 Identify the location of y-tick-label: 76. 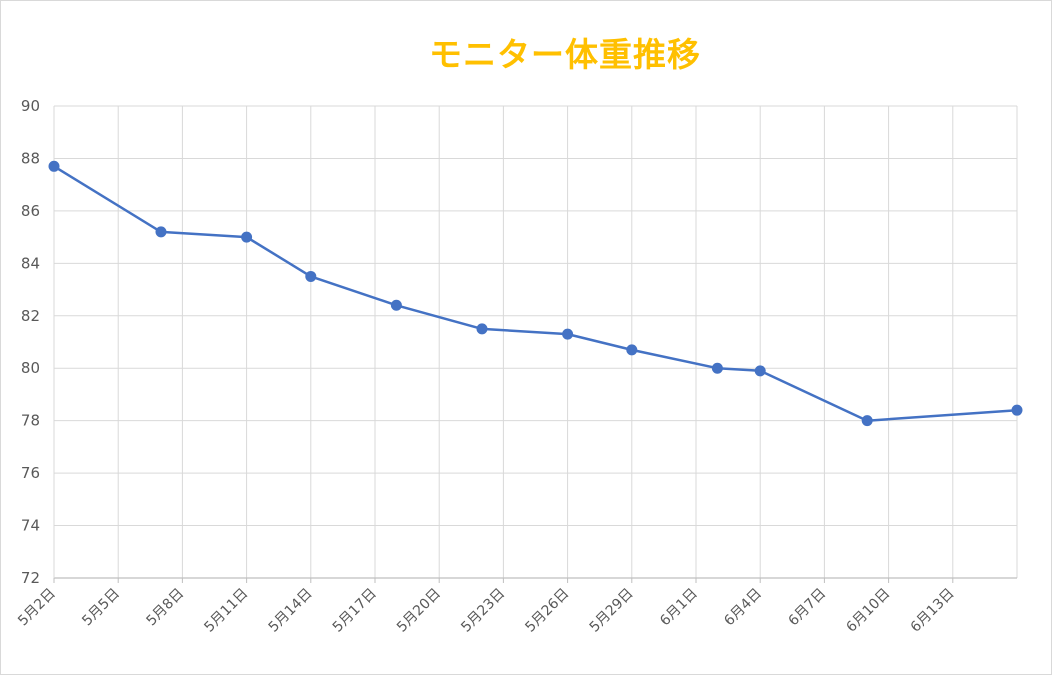
(30, 473).